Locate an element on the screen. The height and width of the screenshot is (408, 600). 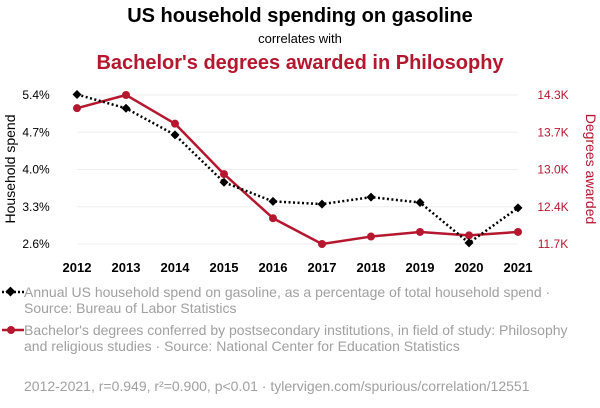
y-right-tick-label: 14.3K is located at coordinates (552, 95).